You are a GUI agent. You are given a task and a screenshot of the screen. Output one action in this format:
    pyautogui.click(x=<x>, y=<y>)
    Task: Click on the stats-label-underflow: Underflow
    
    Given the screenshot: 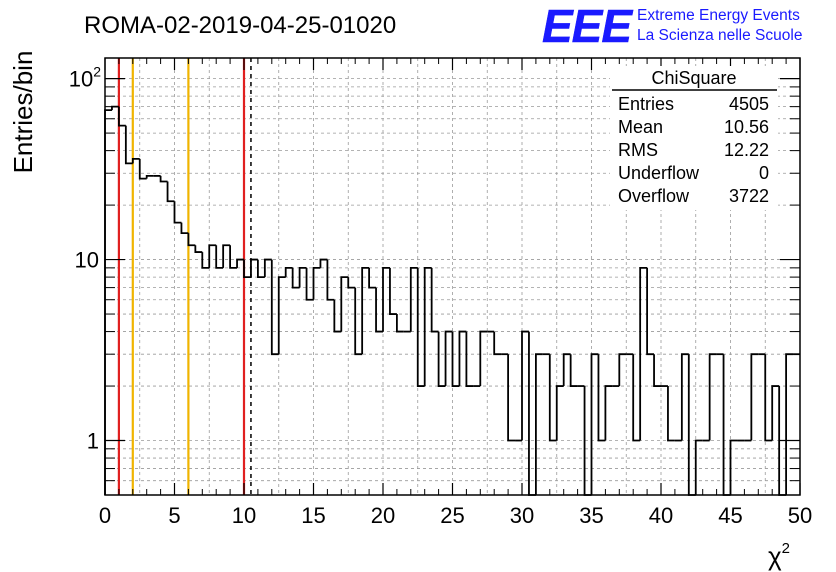 What is the action you would take?
    pyautogui.click(x=659, y=173)
    